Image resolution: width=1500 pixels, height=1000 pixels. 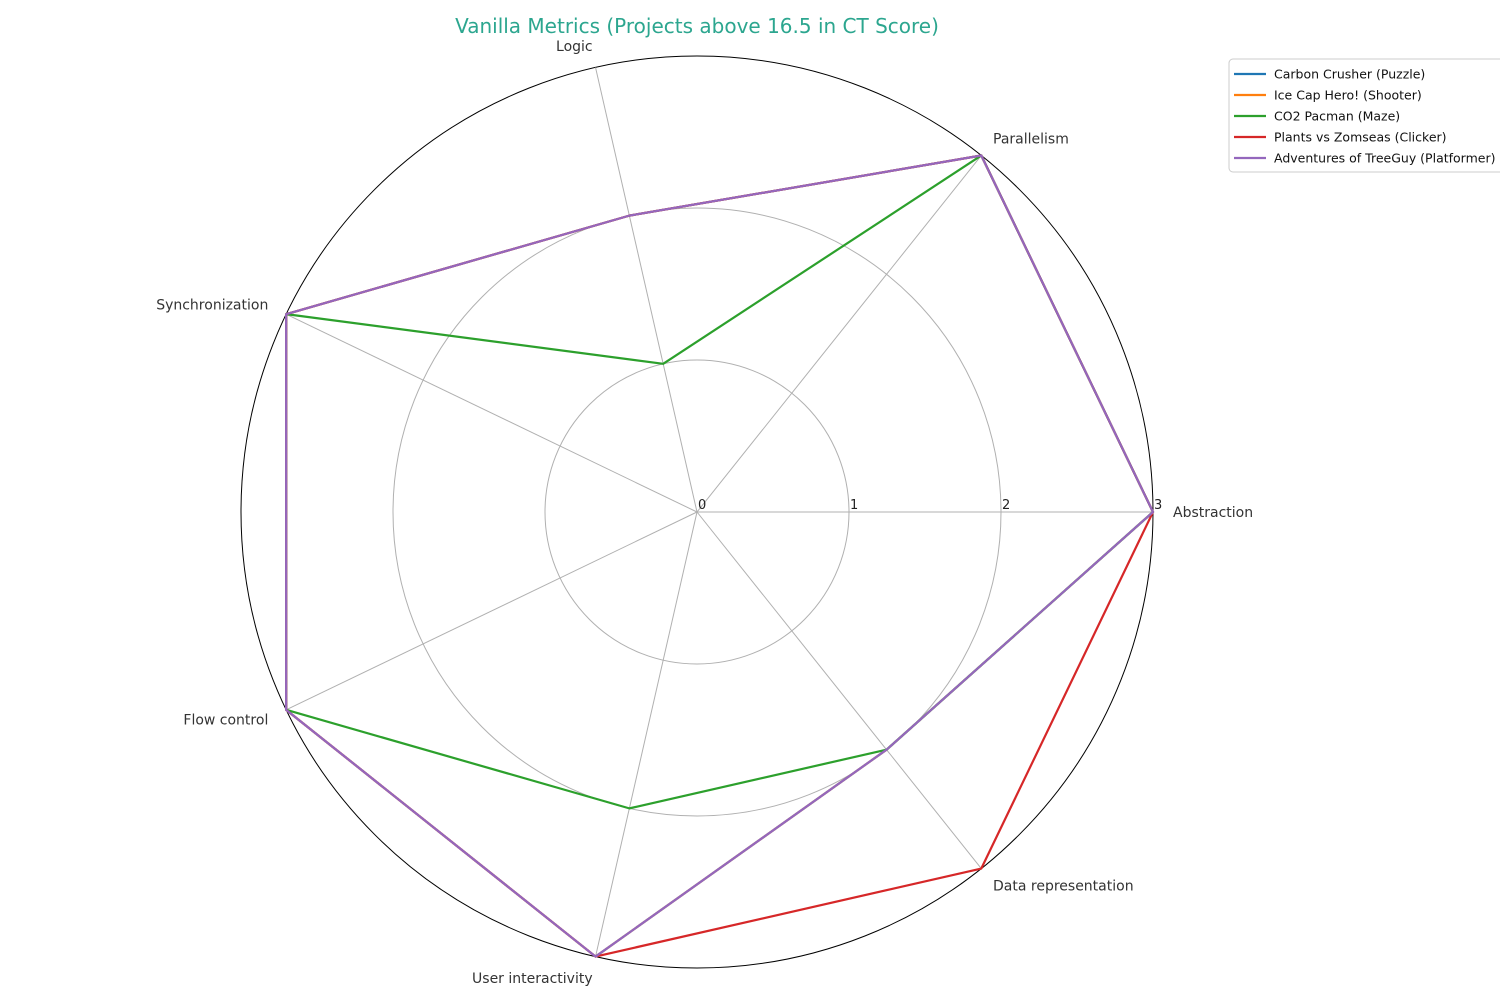 What do you see at coordinates (1006, 505) in the screenshot?
I see `r-tick-label-2: 2` at bounding box center [1006, 505].